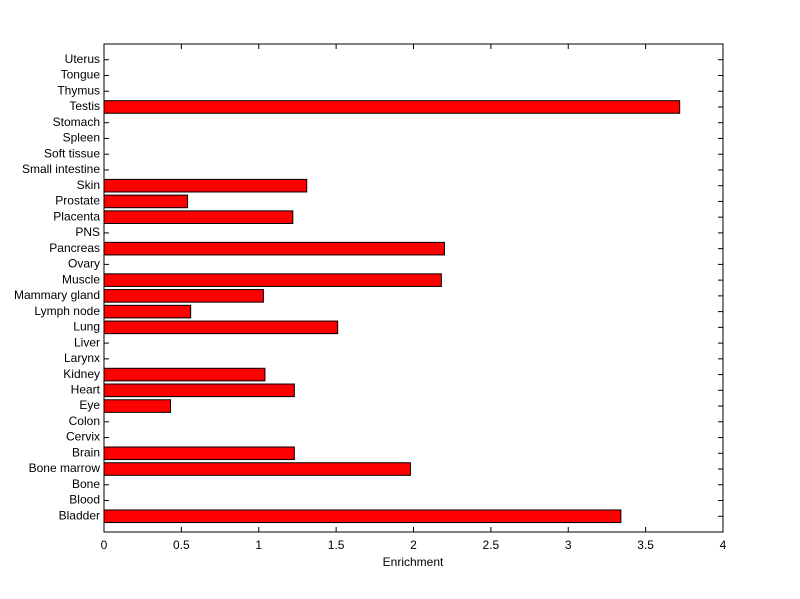 Image resolution: width=800 pixels, height=599 pixels. I want to click on y-tick-label: Testis, so click(84, 106).